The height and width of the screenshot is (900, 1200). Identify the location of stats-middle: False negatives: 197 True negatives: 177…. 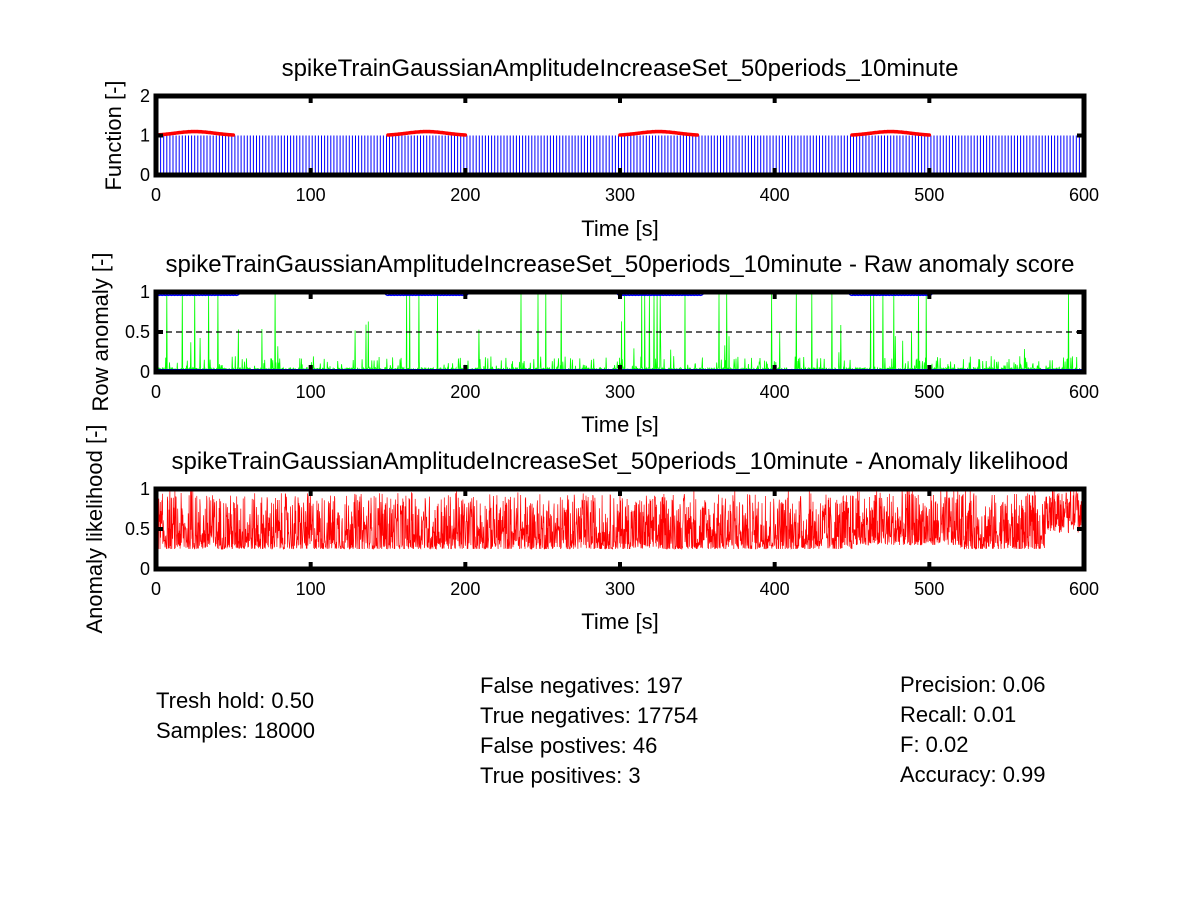
(589, 731).